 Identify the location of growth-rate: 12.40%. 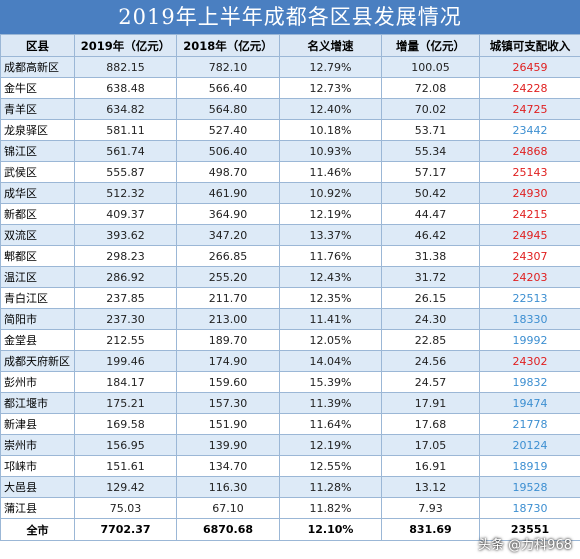
(330, 109).